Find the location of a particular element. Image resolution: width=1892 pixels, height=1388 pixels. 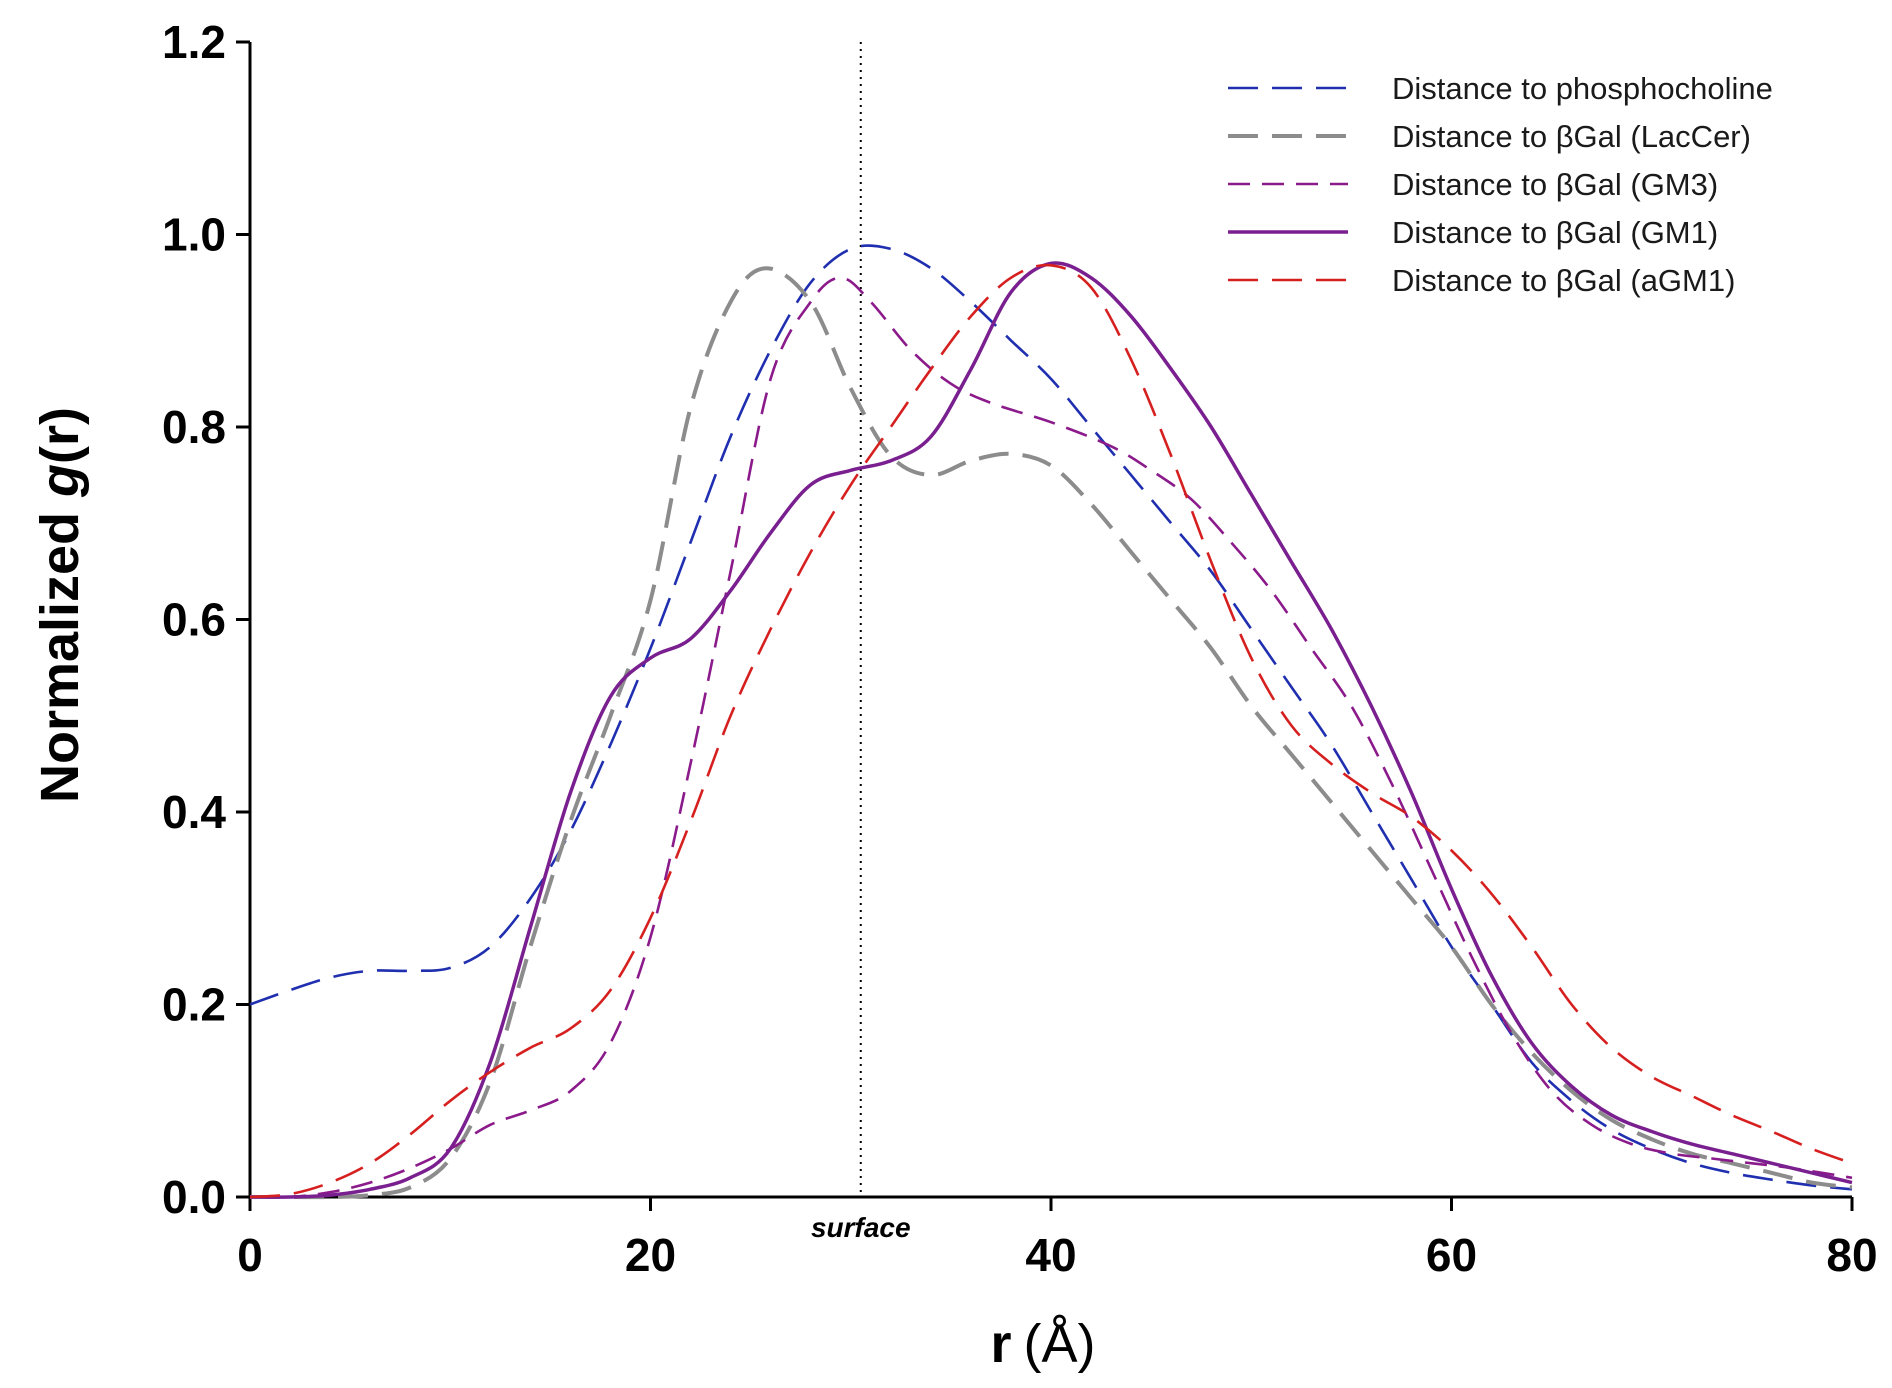

y-axis-title: Normalized g(r) is located at coordinates (60, 605).